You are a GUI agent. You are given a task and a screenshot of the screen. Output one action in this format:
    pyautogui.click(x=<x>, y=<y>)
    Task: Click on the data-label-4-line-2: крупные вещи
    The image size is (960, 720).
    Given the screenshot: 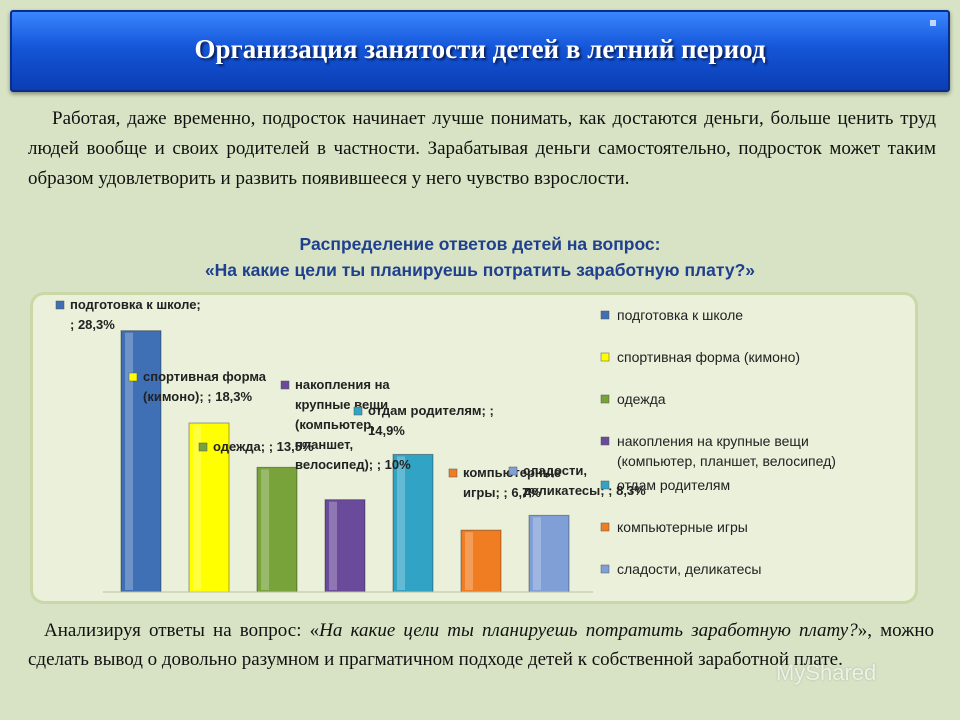 What is the action you would take?
    pyautogui.click(x=341, y=404)
    